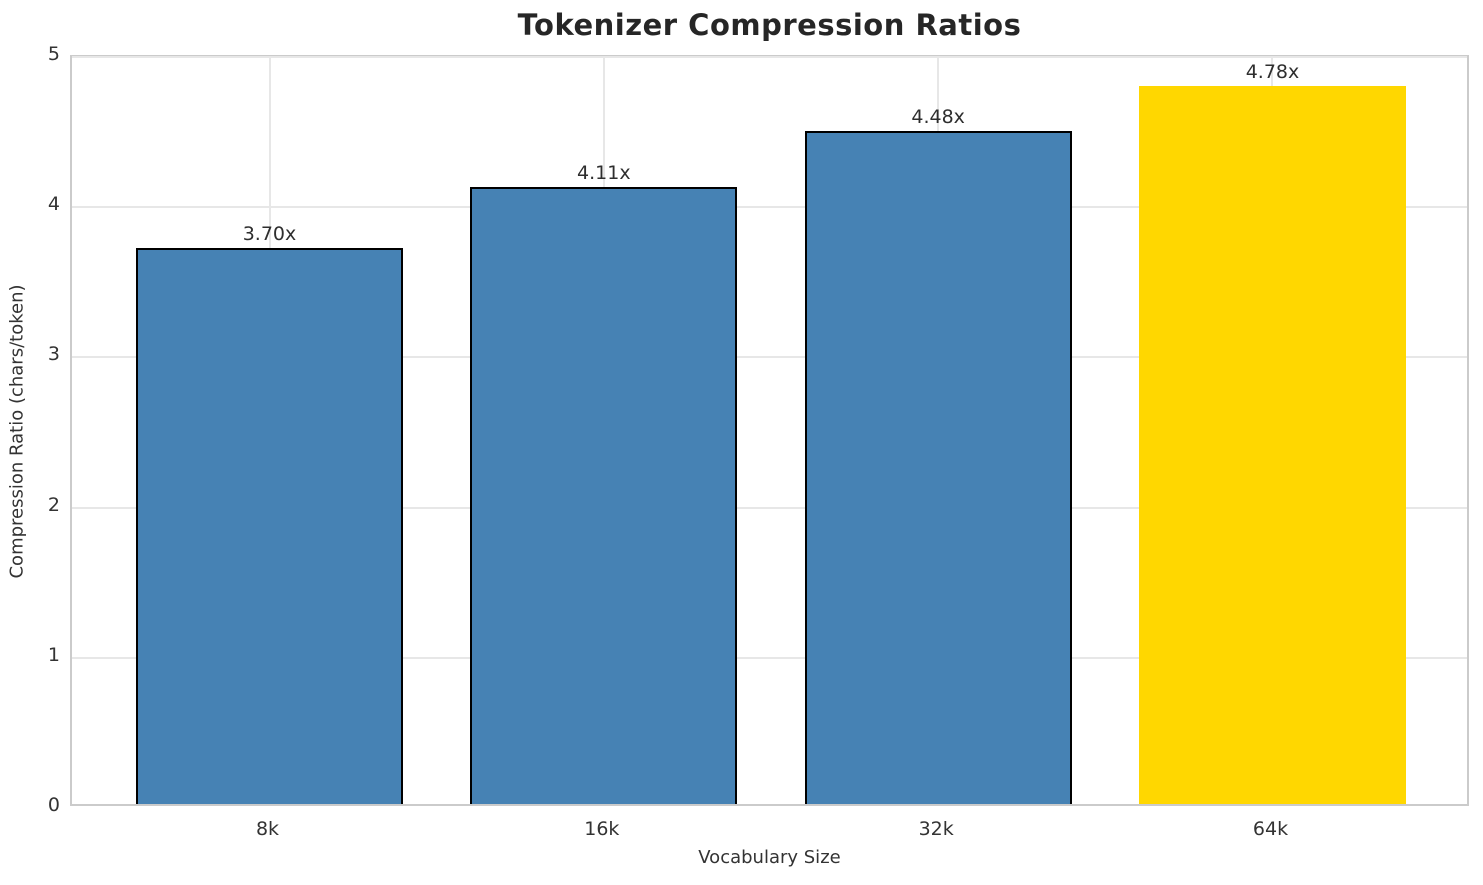 The height and width of the screenshot is (885, 1483). I want to click on bar-64k, so click(1272, 445).